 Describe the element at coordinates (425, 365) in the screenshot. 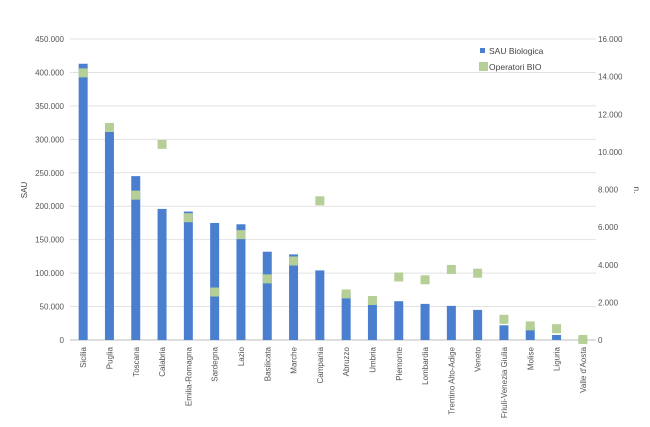

I see `x-tick-label: Lombardia` at that location.